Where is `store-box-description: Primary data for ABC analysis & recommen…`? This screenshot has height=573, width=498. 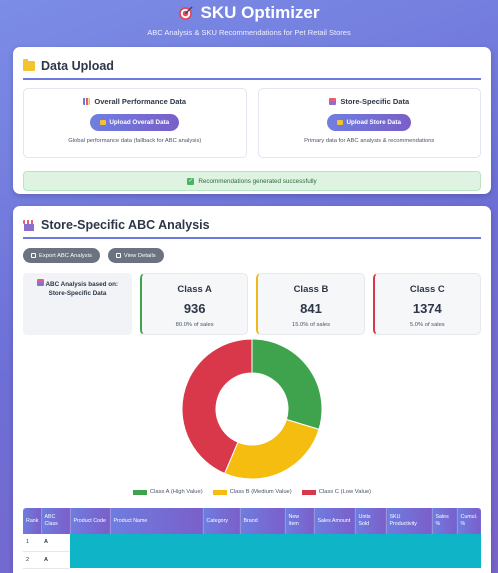
store-box-description: Primary data for ABC analysis & recommen… is located at coordinates (369, 141).